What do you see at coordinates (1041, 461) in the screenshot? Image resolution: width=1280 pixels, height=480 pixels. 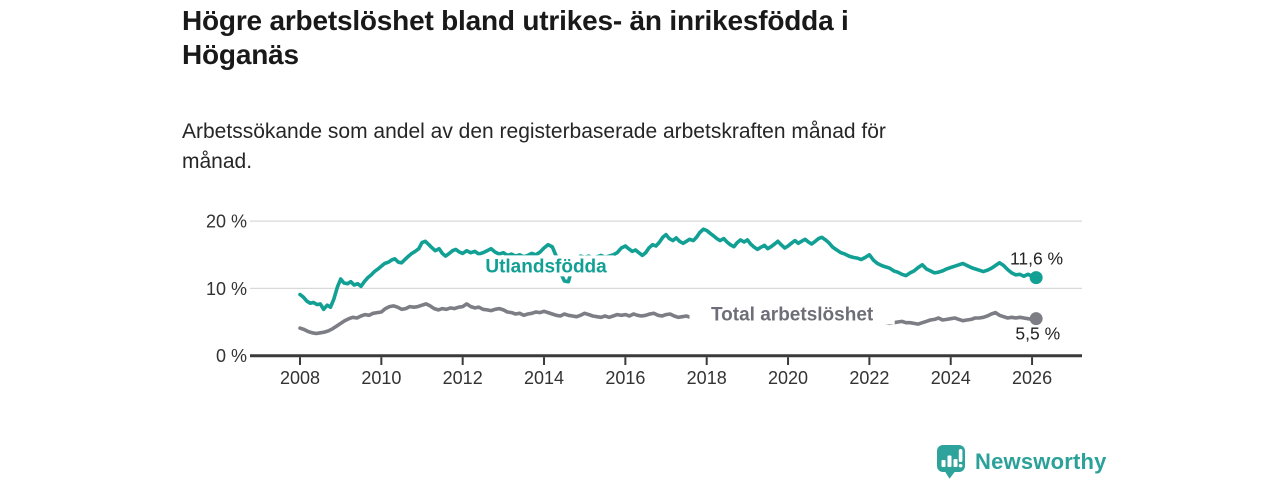 I see `newsworthy-logo-text: Newsworthy` at bounding box center [1041, 461].